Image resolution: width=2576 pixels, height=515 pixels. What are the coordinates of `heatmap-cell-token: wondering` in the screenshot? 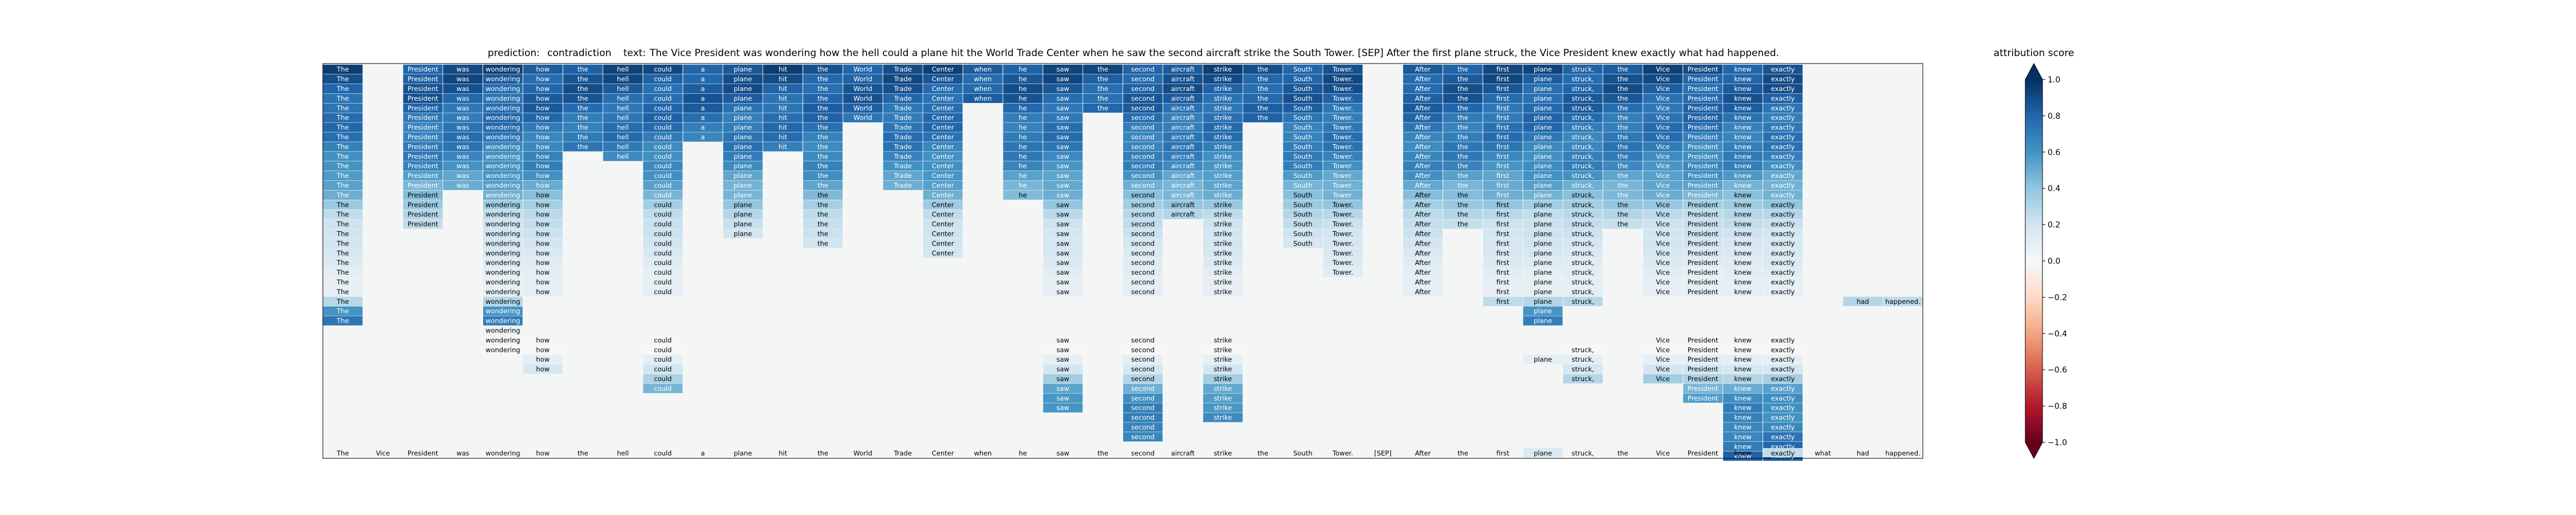 It's located at (502, 263).